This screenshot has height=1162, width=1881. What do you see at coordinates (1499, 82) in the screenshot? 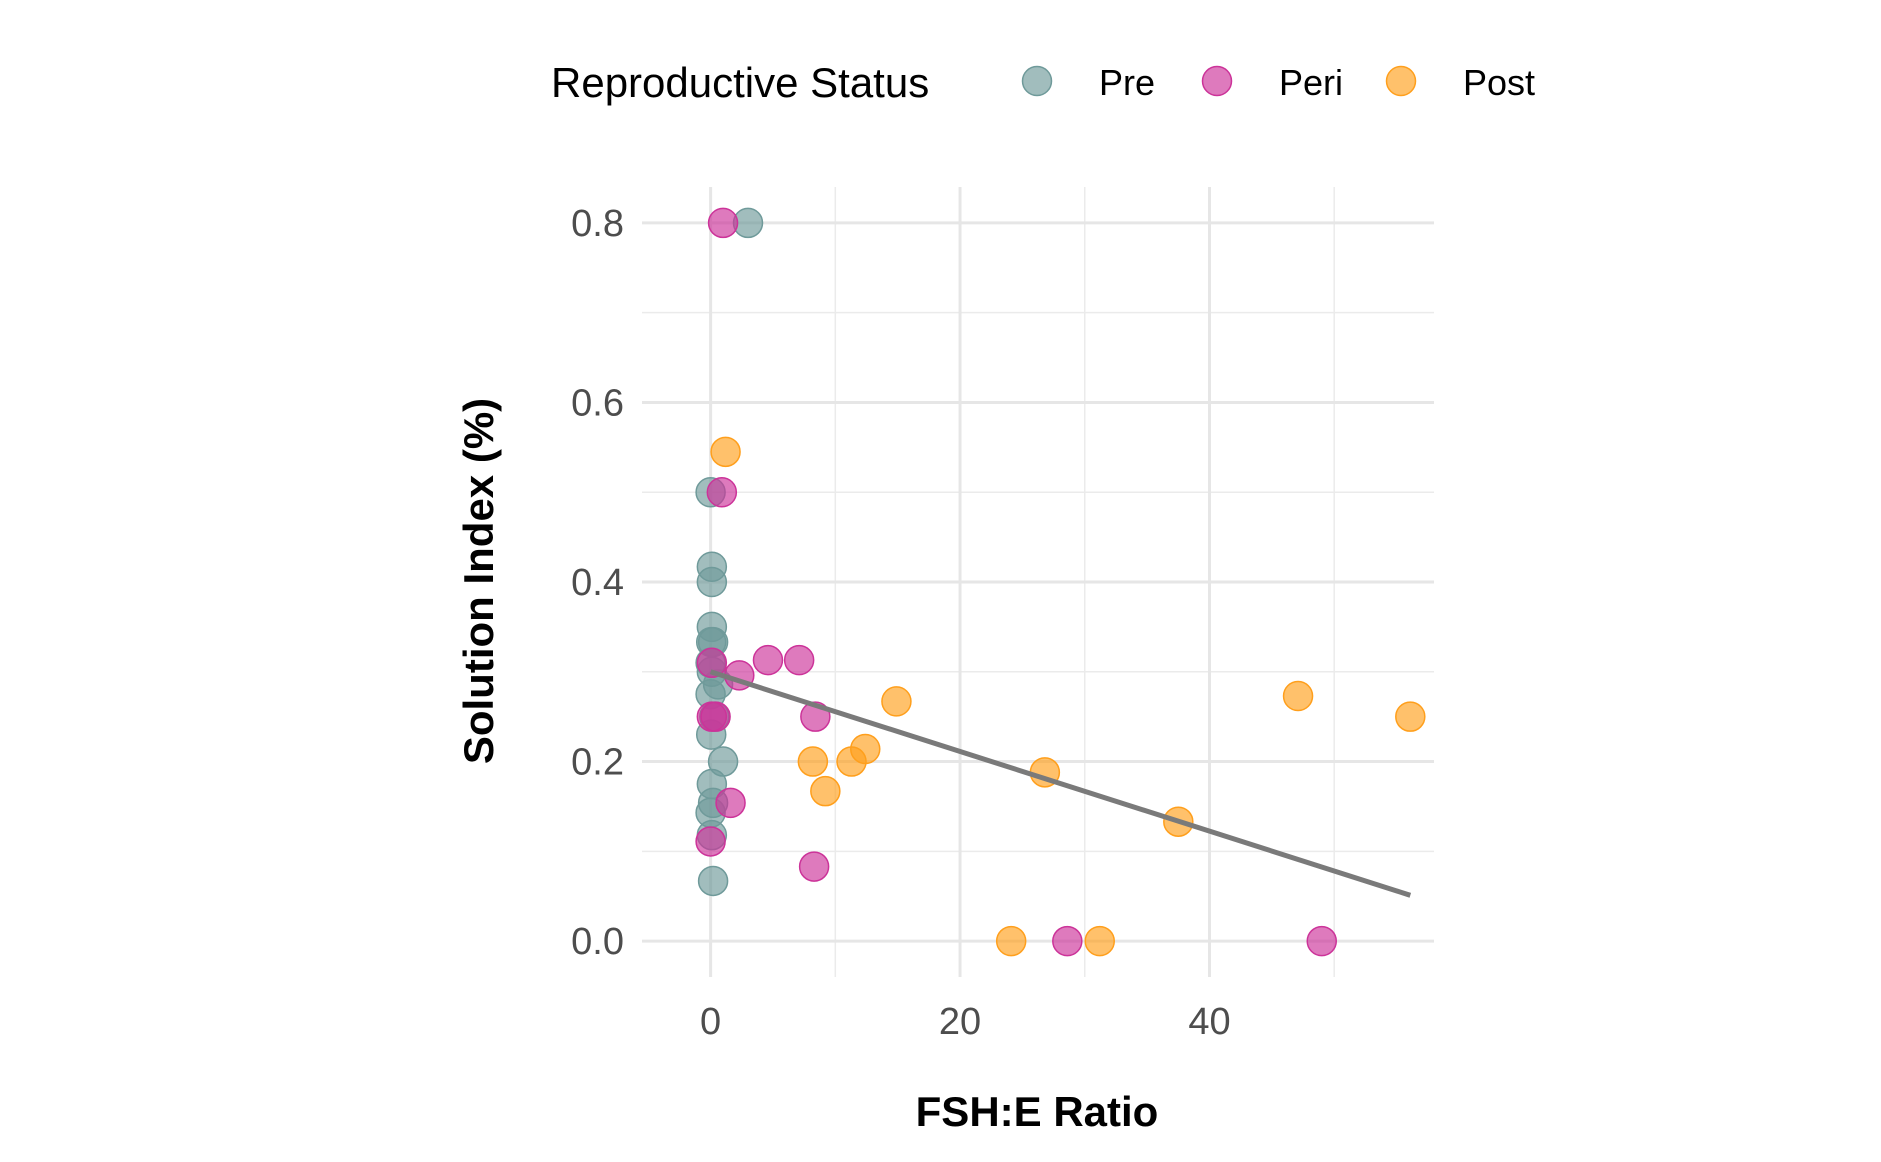
I see `legend-label-post: Post` at bounding box center [1499, 82].